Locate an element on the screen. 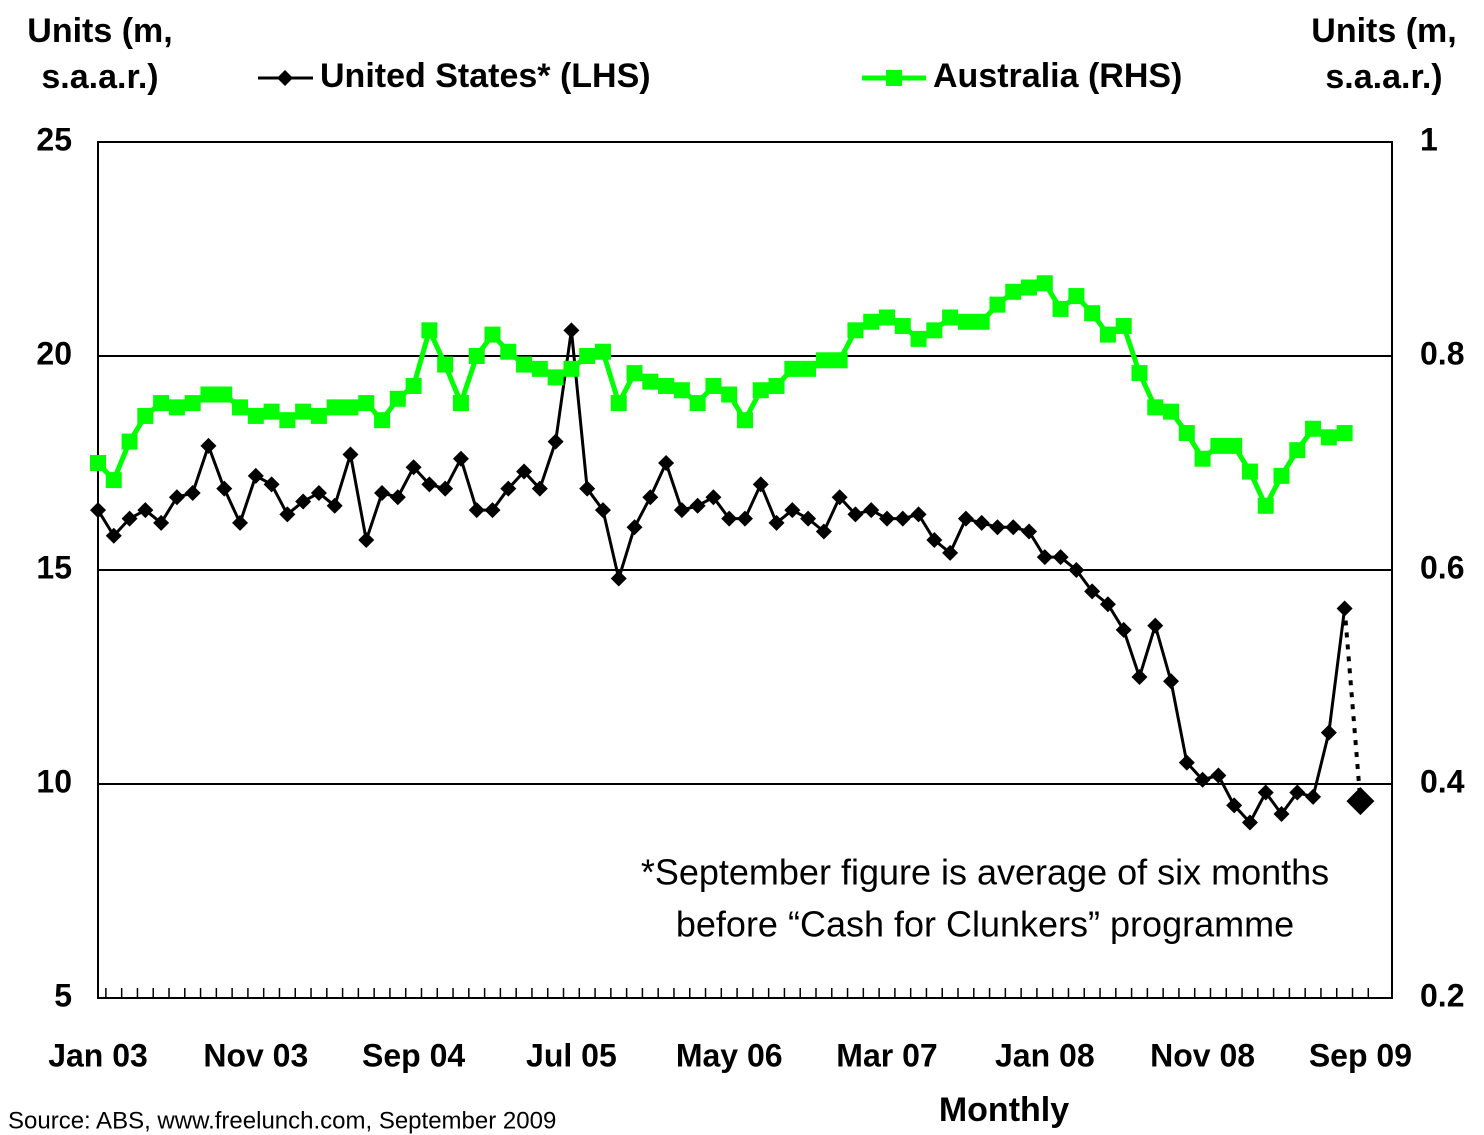 This screenshot has width=1484, height=1135. y2-tick-label: 0.6 is located at coordinates (1442, 567).